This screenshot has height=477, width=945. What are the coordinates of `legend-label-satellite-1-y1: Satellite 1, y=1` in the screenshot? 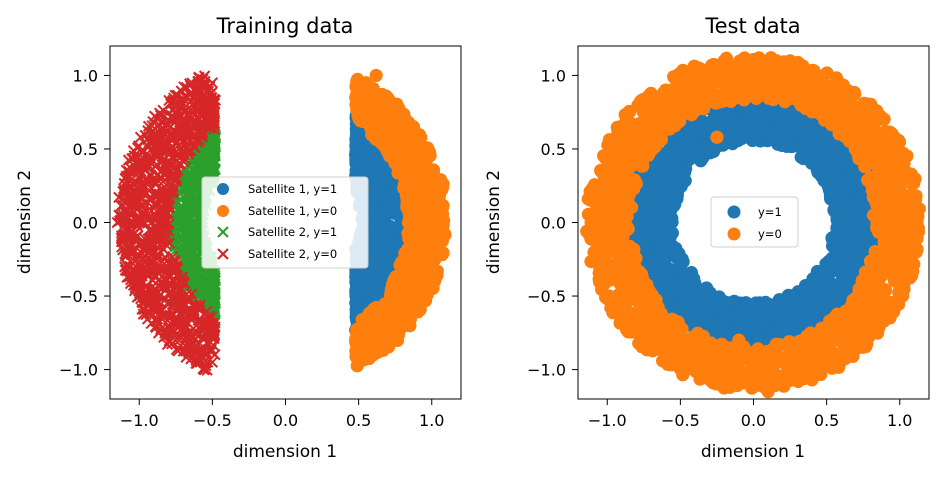 It's located at (292, 189).